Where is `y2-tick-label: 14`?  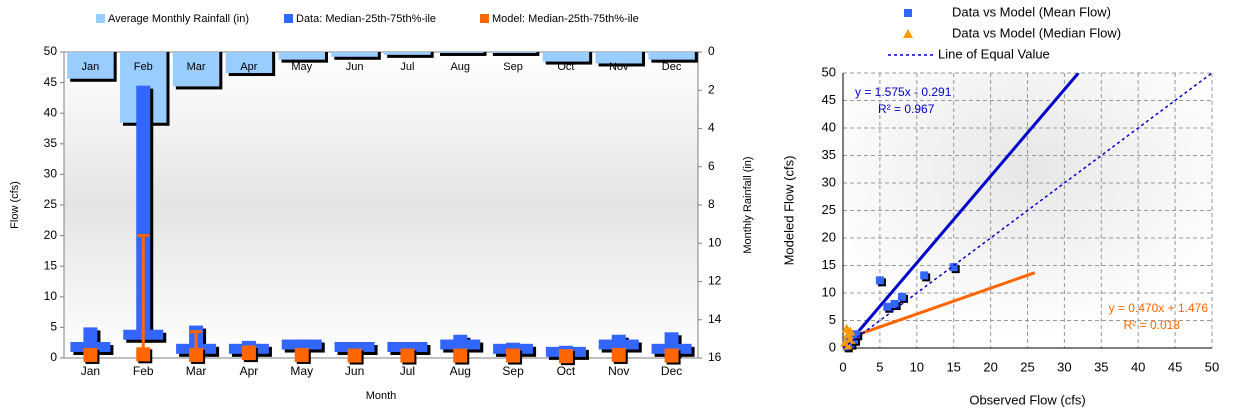
y2-tick-label: 14 is located at coordinates (715, 319).